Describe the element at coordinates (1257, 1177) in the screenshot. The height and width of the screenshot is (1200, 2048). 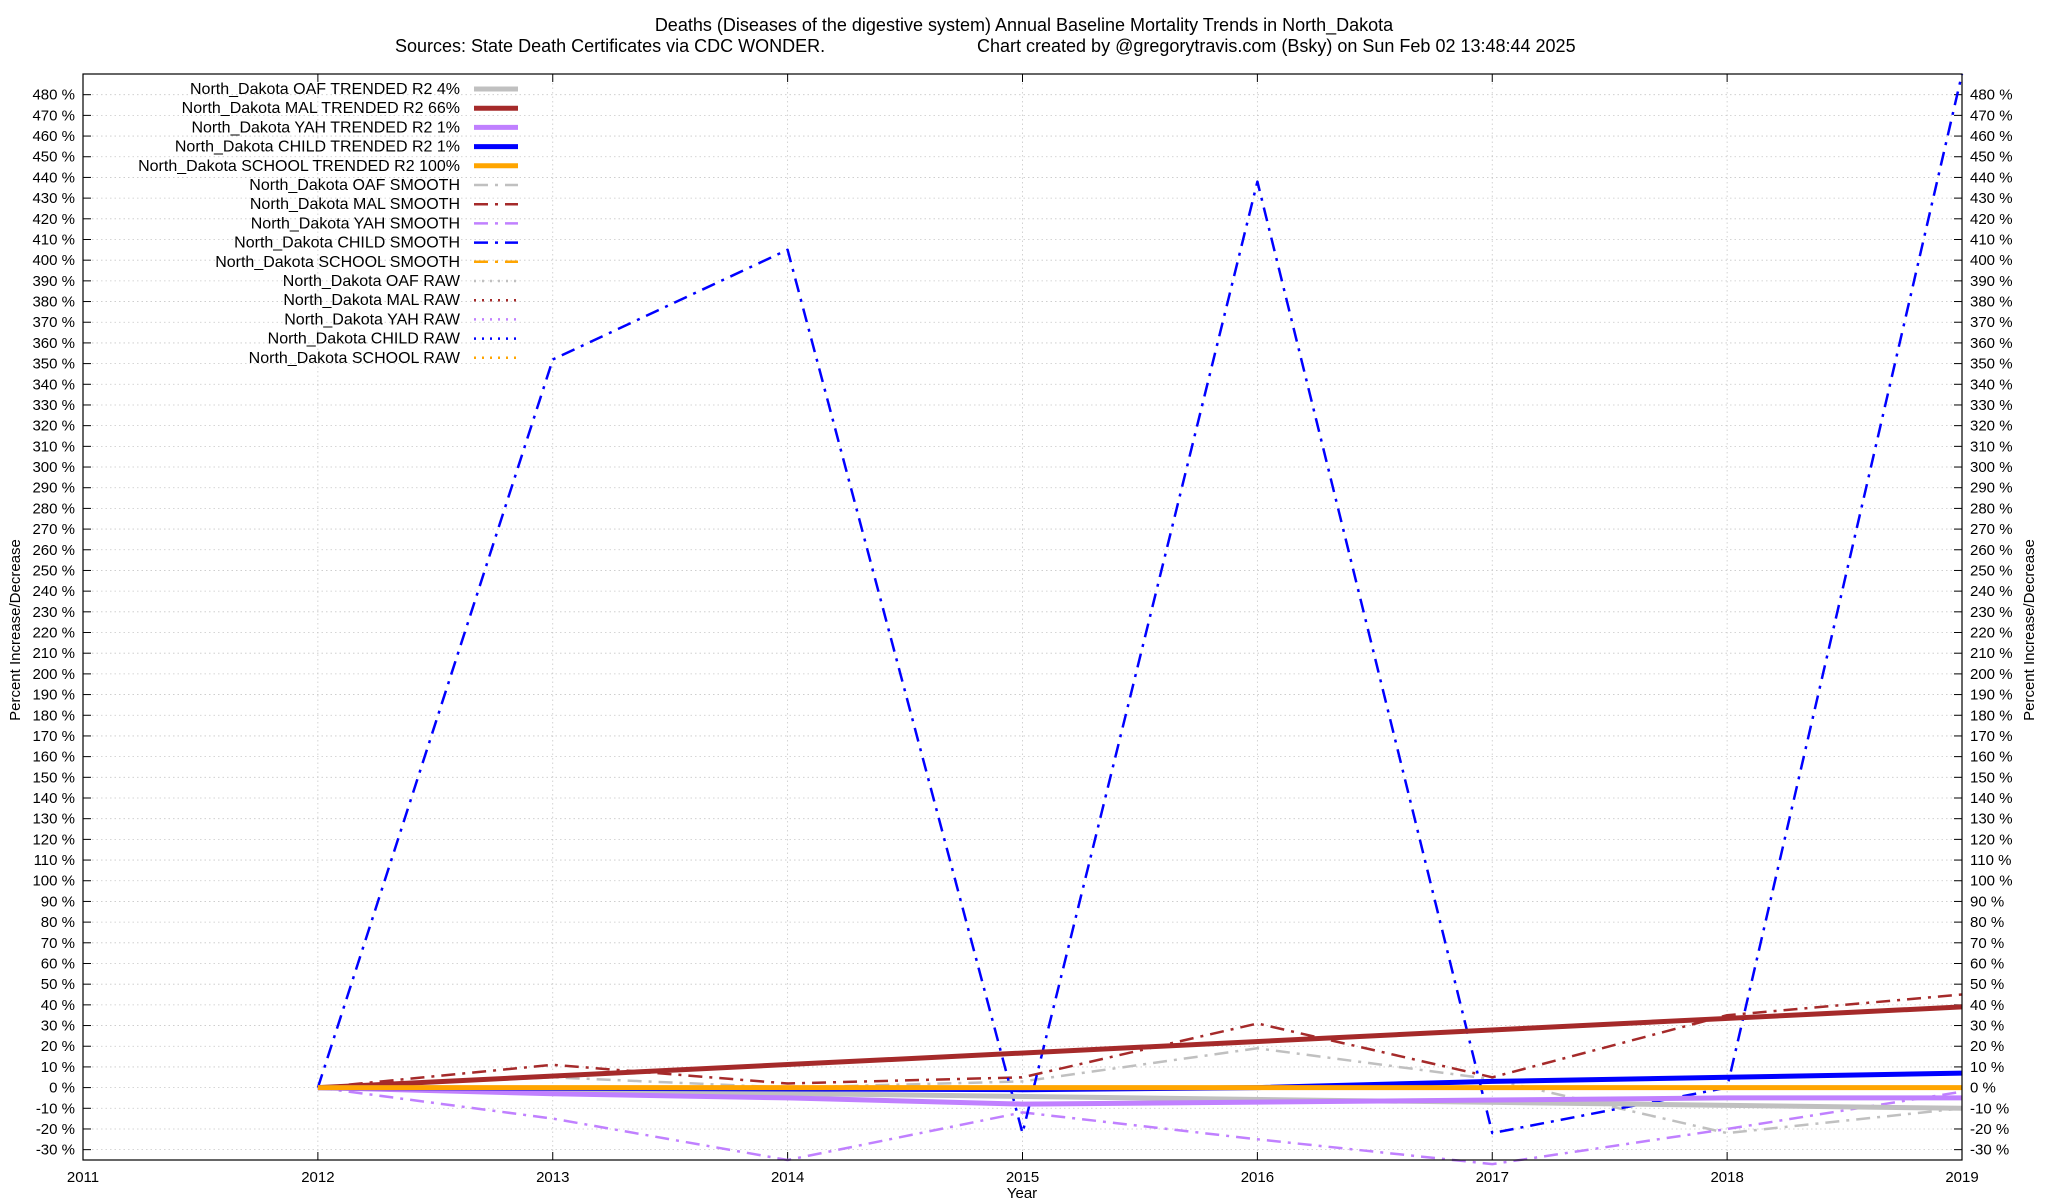
I see `x-tick-label: 2016` at that location.